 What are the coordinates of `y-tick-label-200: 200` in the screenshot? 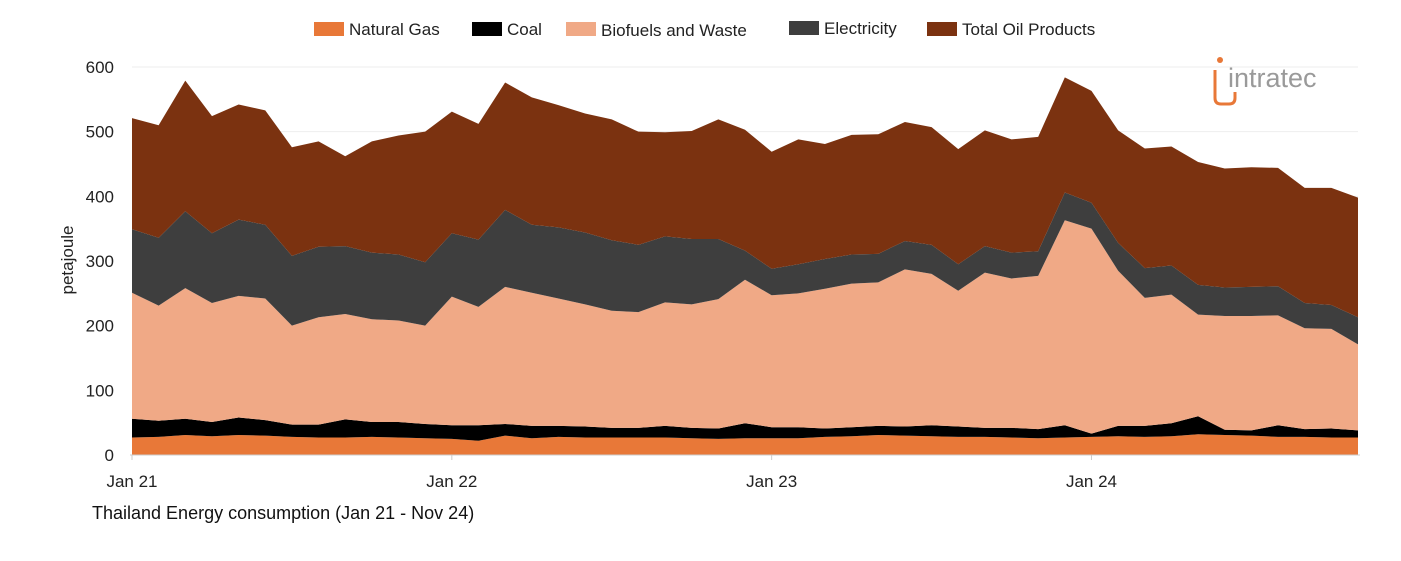 It's located at (100, 326).